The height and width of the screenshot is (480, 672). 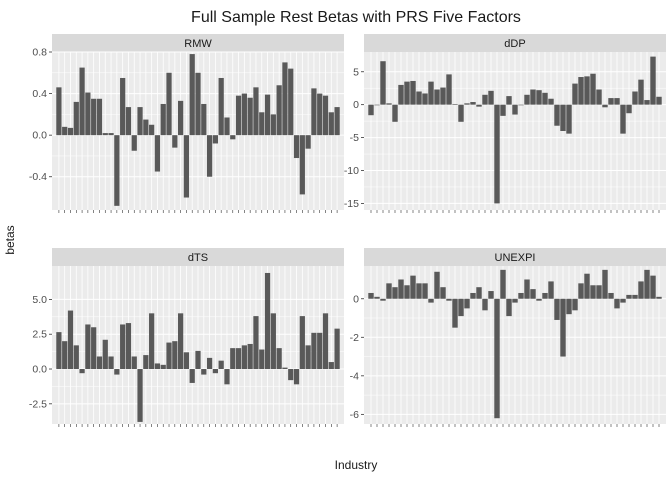 I want to click on y-tick-label: -2, so click(x=354, y=338).